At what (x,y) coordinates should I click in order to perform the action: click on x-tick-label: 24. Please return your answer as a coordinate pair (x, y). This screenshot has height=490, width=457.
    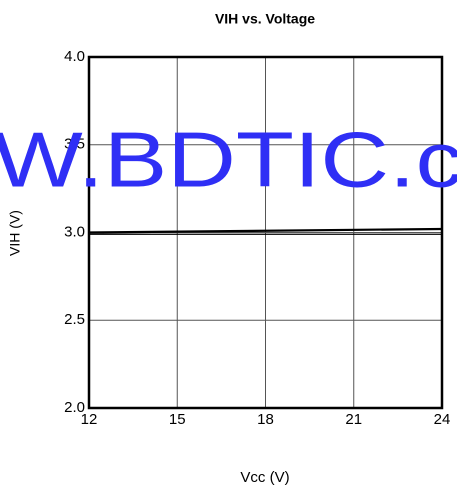
    Looking at the image, I should click on (442, 419).